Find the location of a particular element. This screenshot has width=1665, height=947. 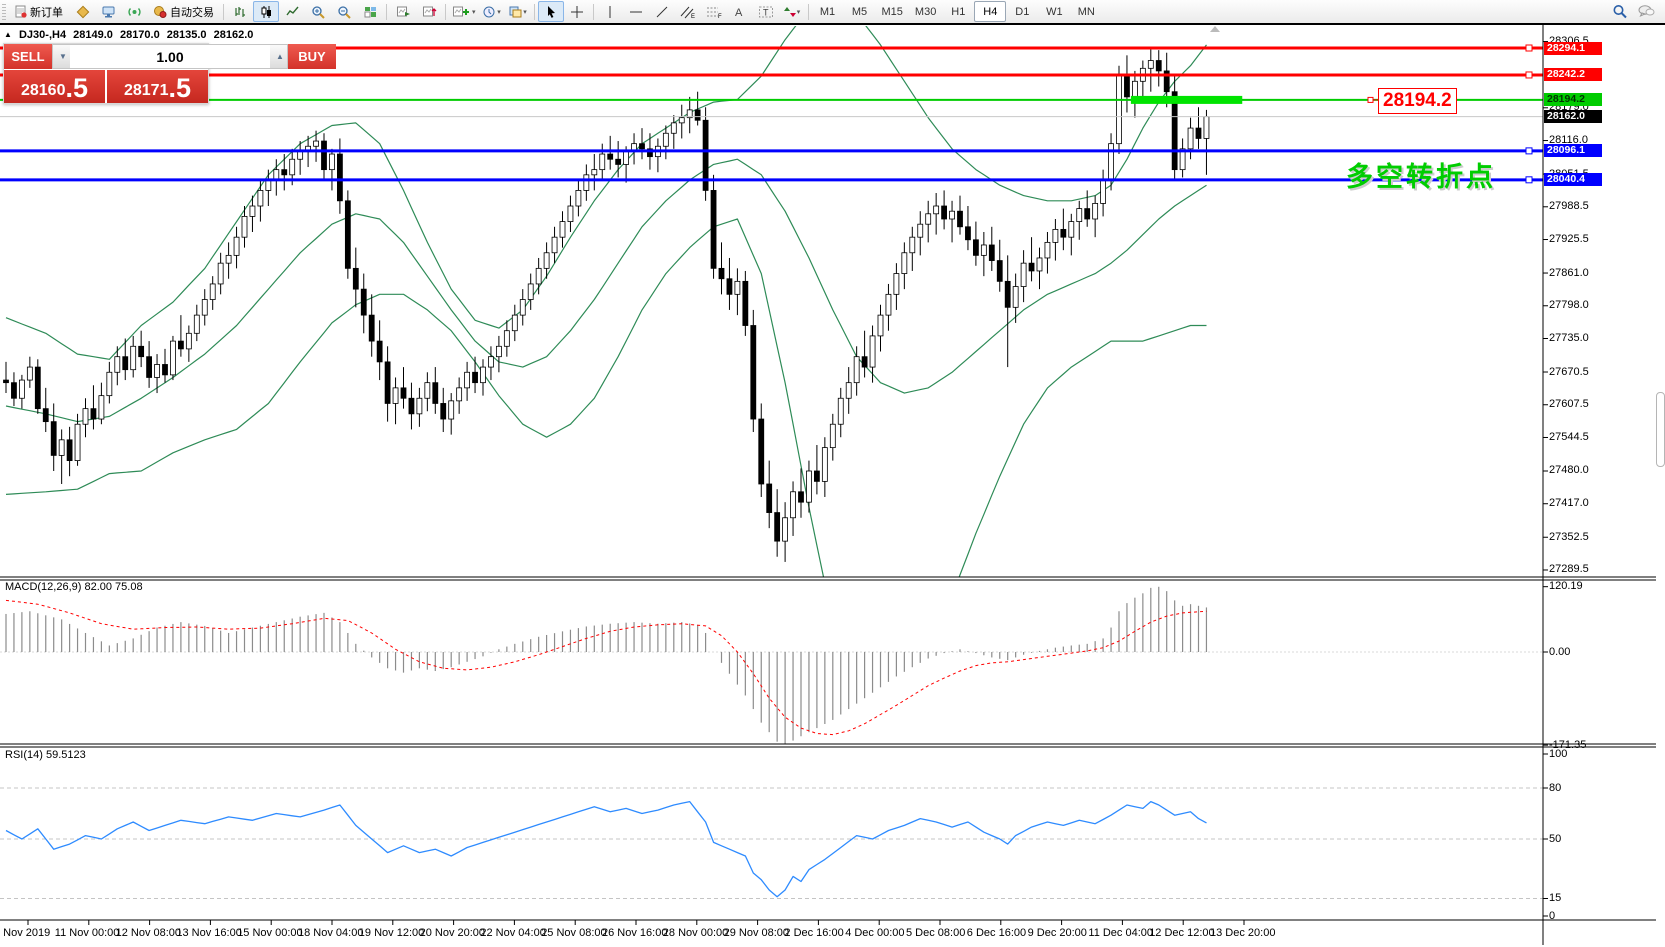

open-value: 28149.0 is located at coordinates (93, 35).